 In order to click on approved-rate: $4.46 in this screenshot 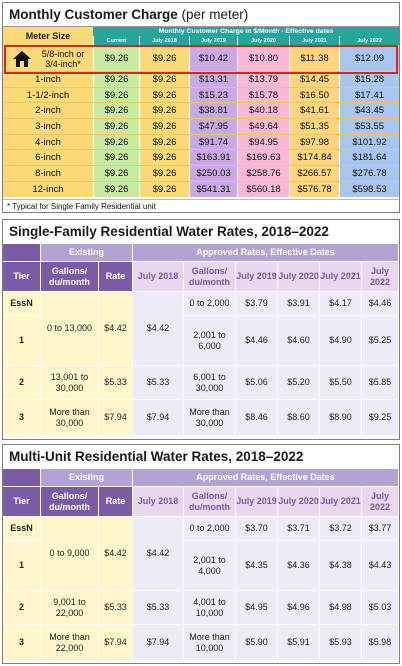, I will do `click(257, 341)`.